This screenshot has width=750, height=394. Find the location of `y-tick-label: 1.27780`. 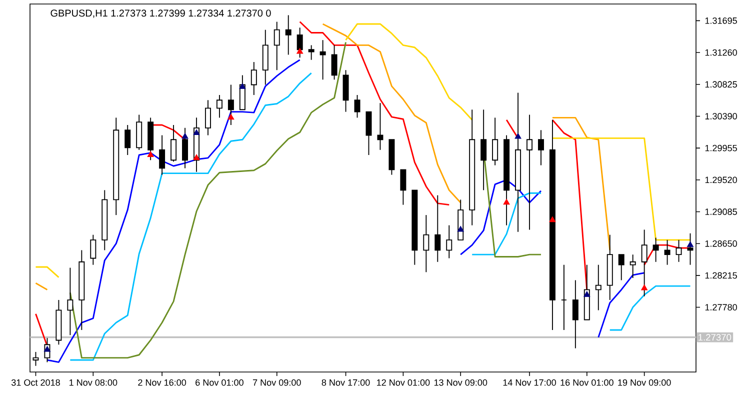

y-tick-label: 1.27780 is located at coordinates (721, 307).